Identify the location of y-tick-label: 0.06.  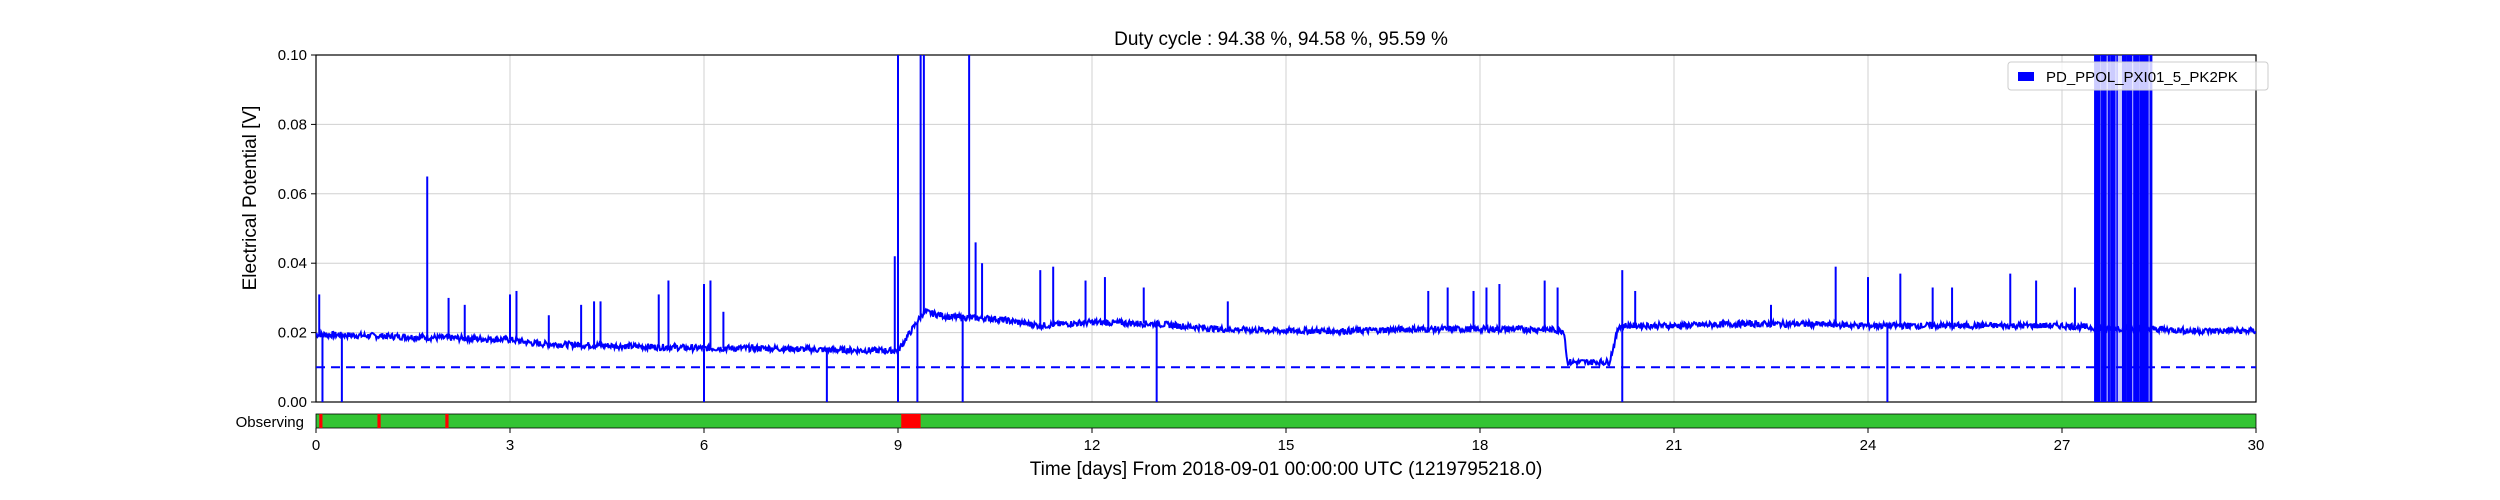
(292, 194).